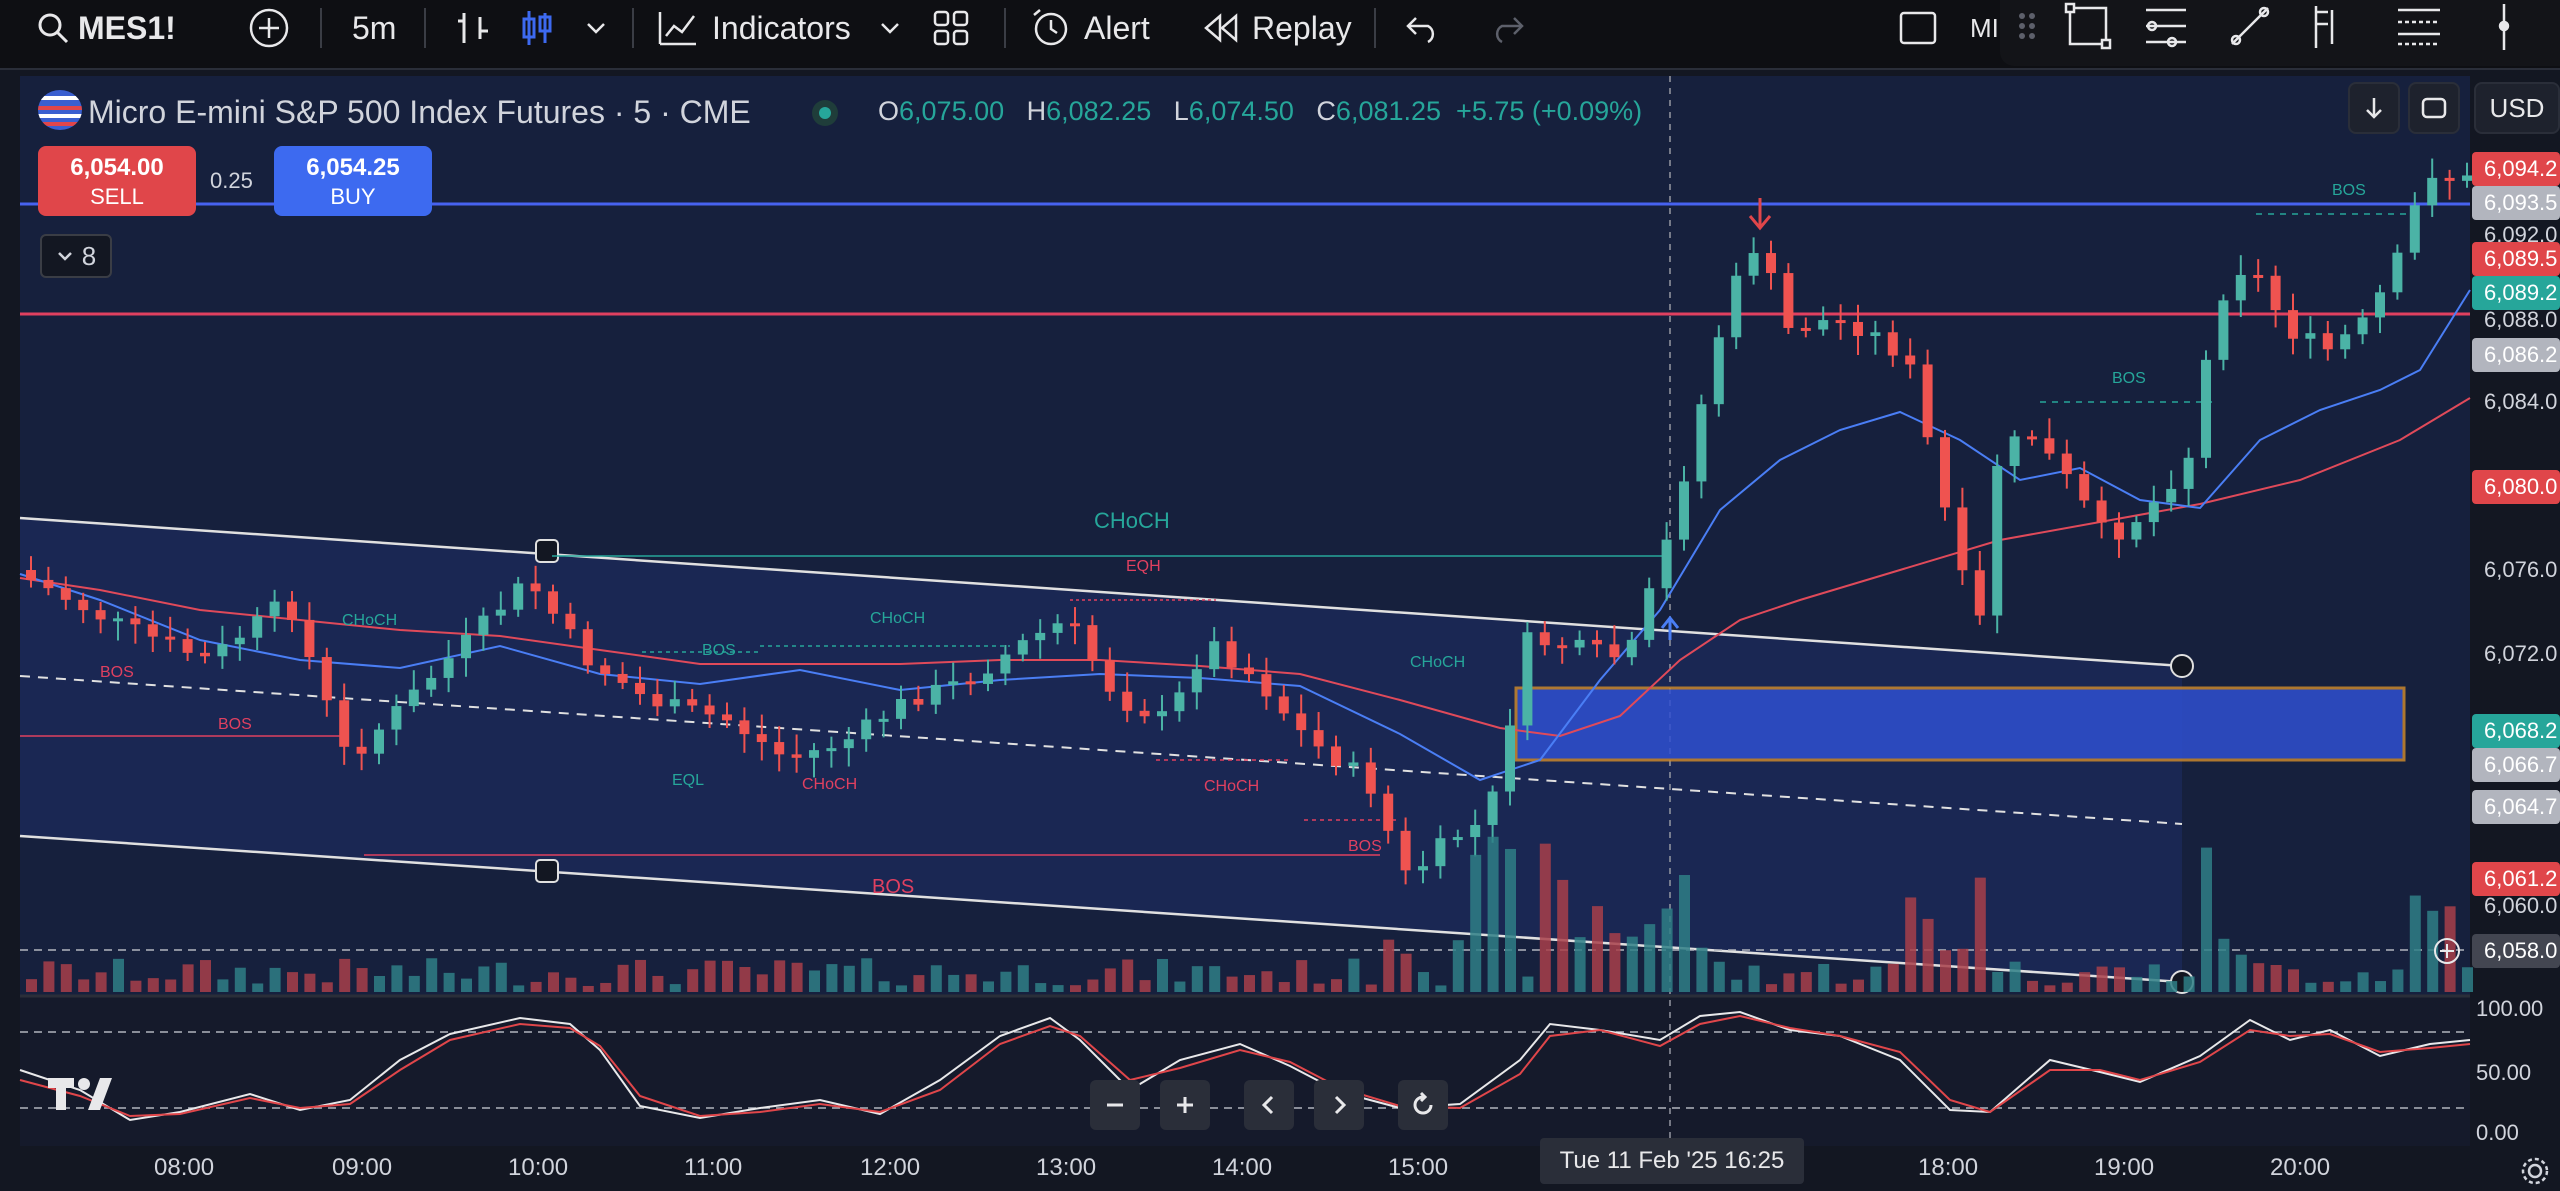  Describe the element at coordinates (1269, 1105) in the screenshot. I see `scroll-left-button` at that location.